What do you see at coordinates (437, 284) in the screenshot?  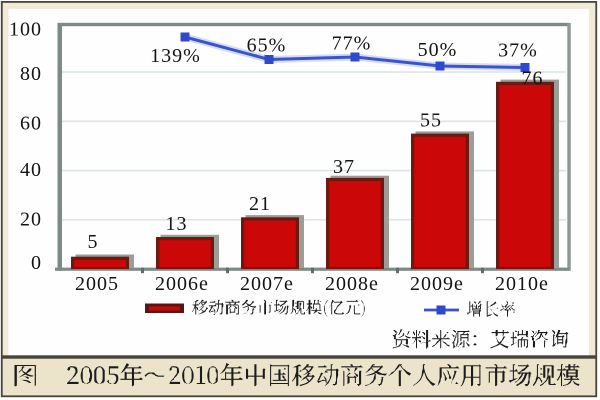 I see `svg-text: 2009e` at bounding box center [437, 284].